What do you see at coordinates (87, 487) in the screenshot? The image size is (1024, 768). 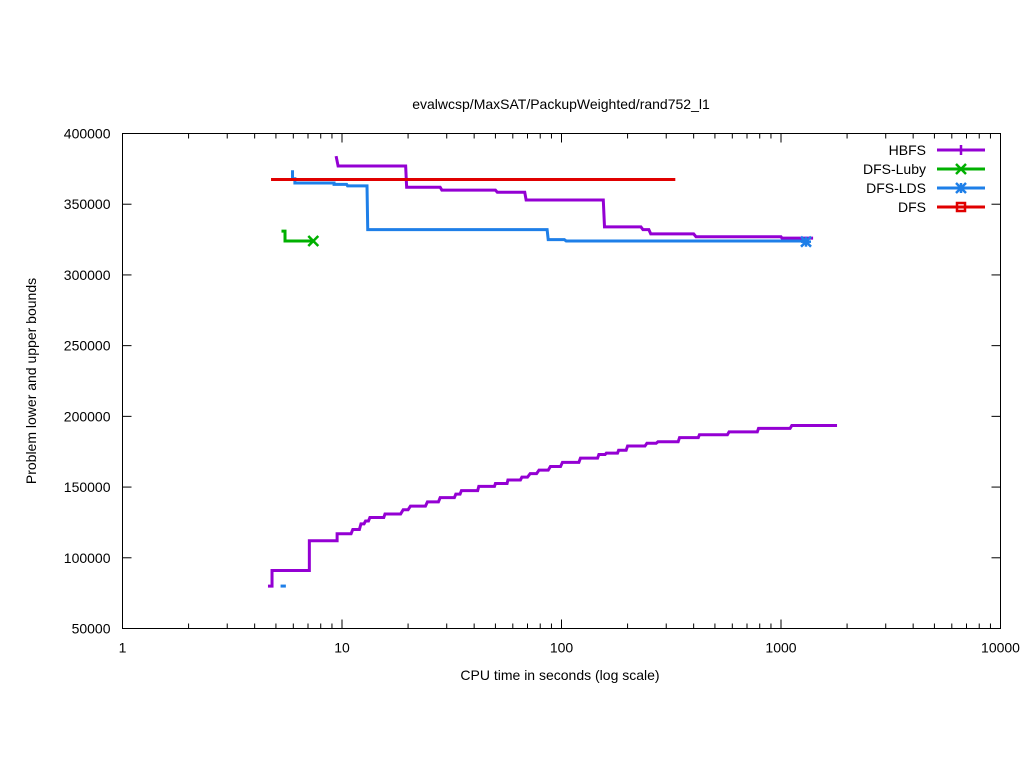 I see `y-tick-label: 150000` at bounding box center [87, 487].